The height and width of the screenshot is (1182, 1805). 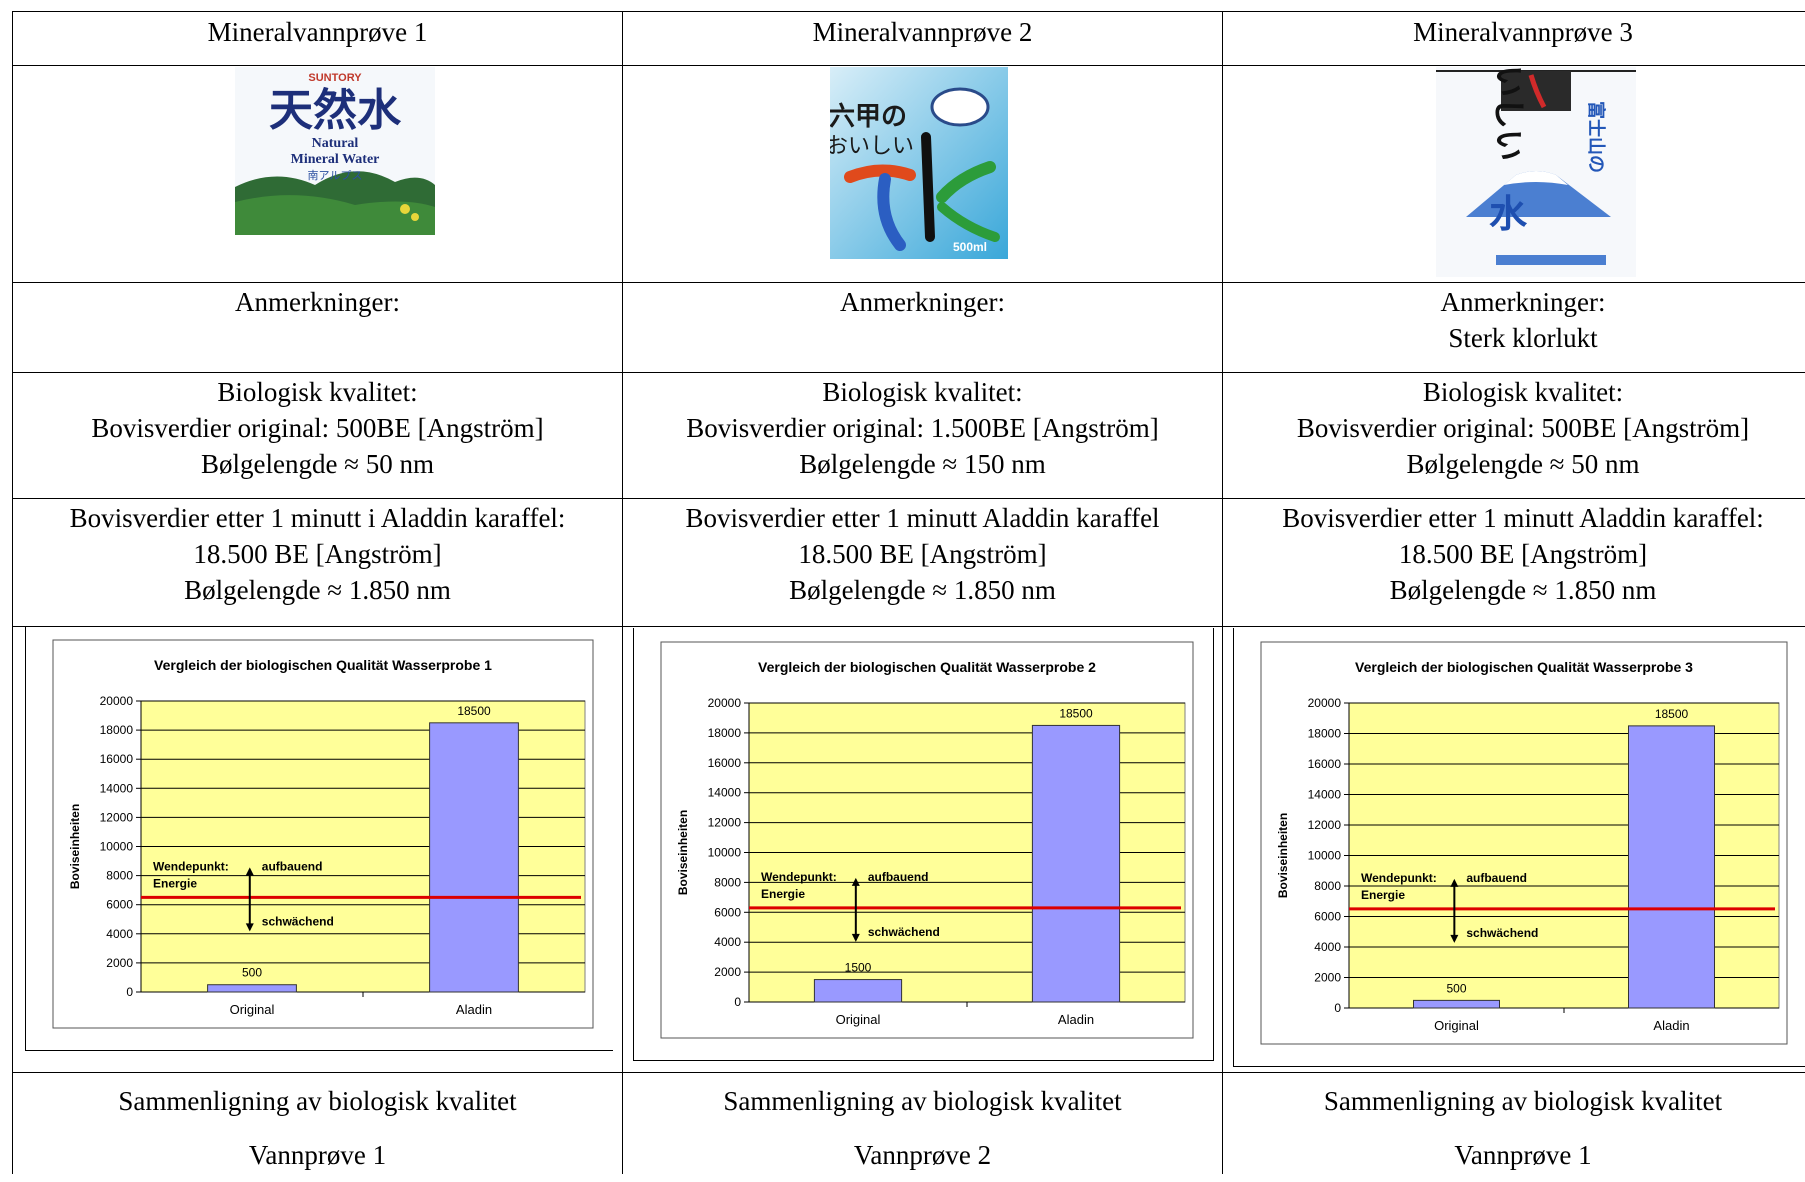 I want to click on remarks-cell-2: Anmerkninger:, so click(x=922, y=302).